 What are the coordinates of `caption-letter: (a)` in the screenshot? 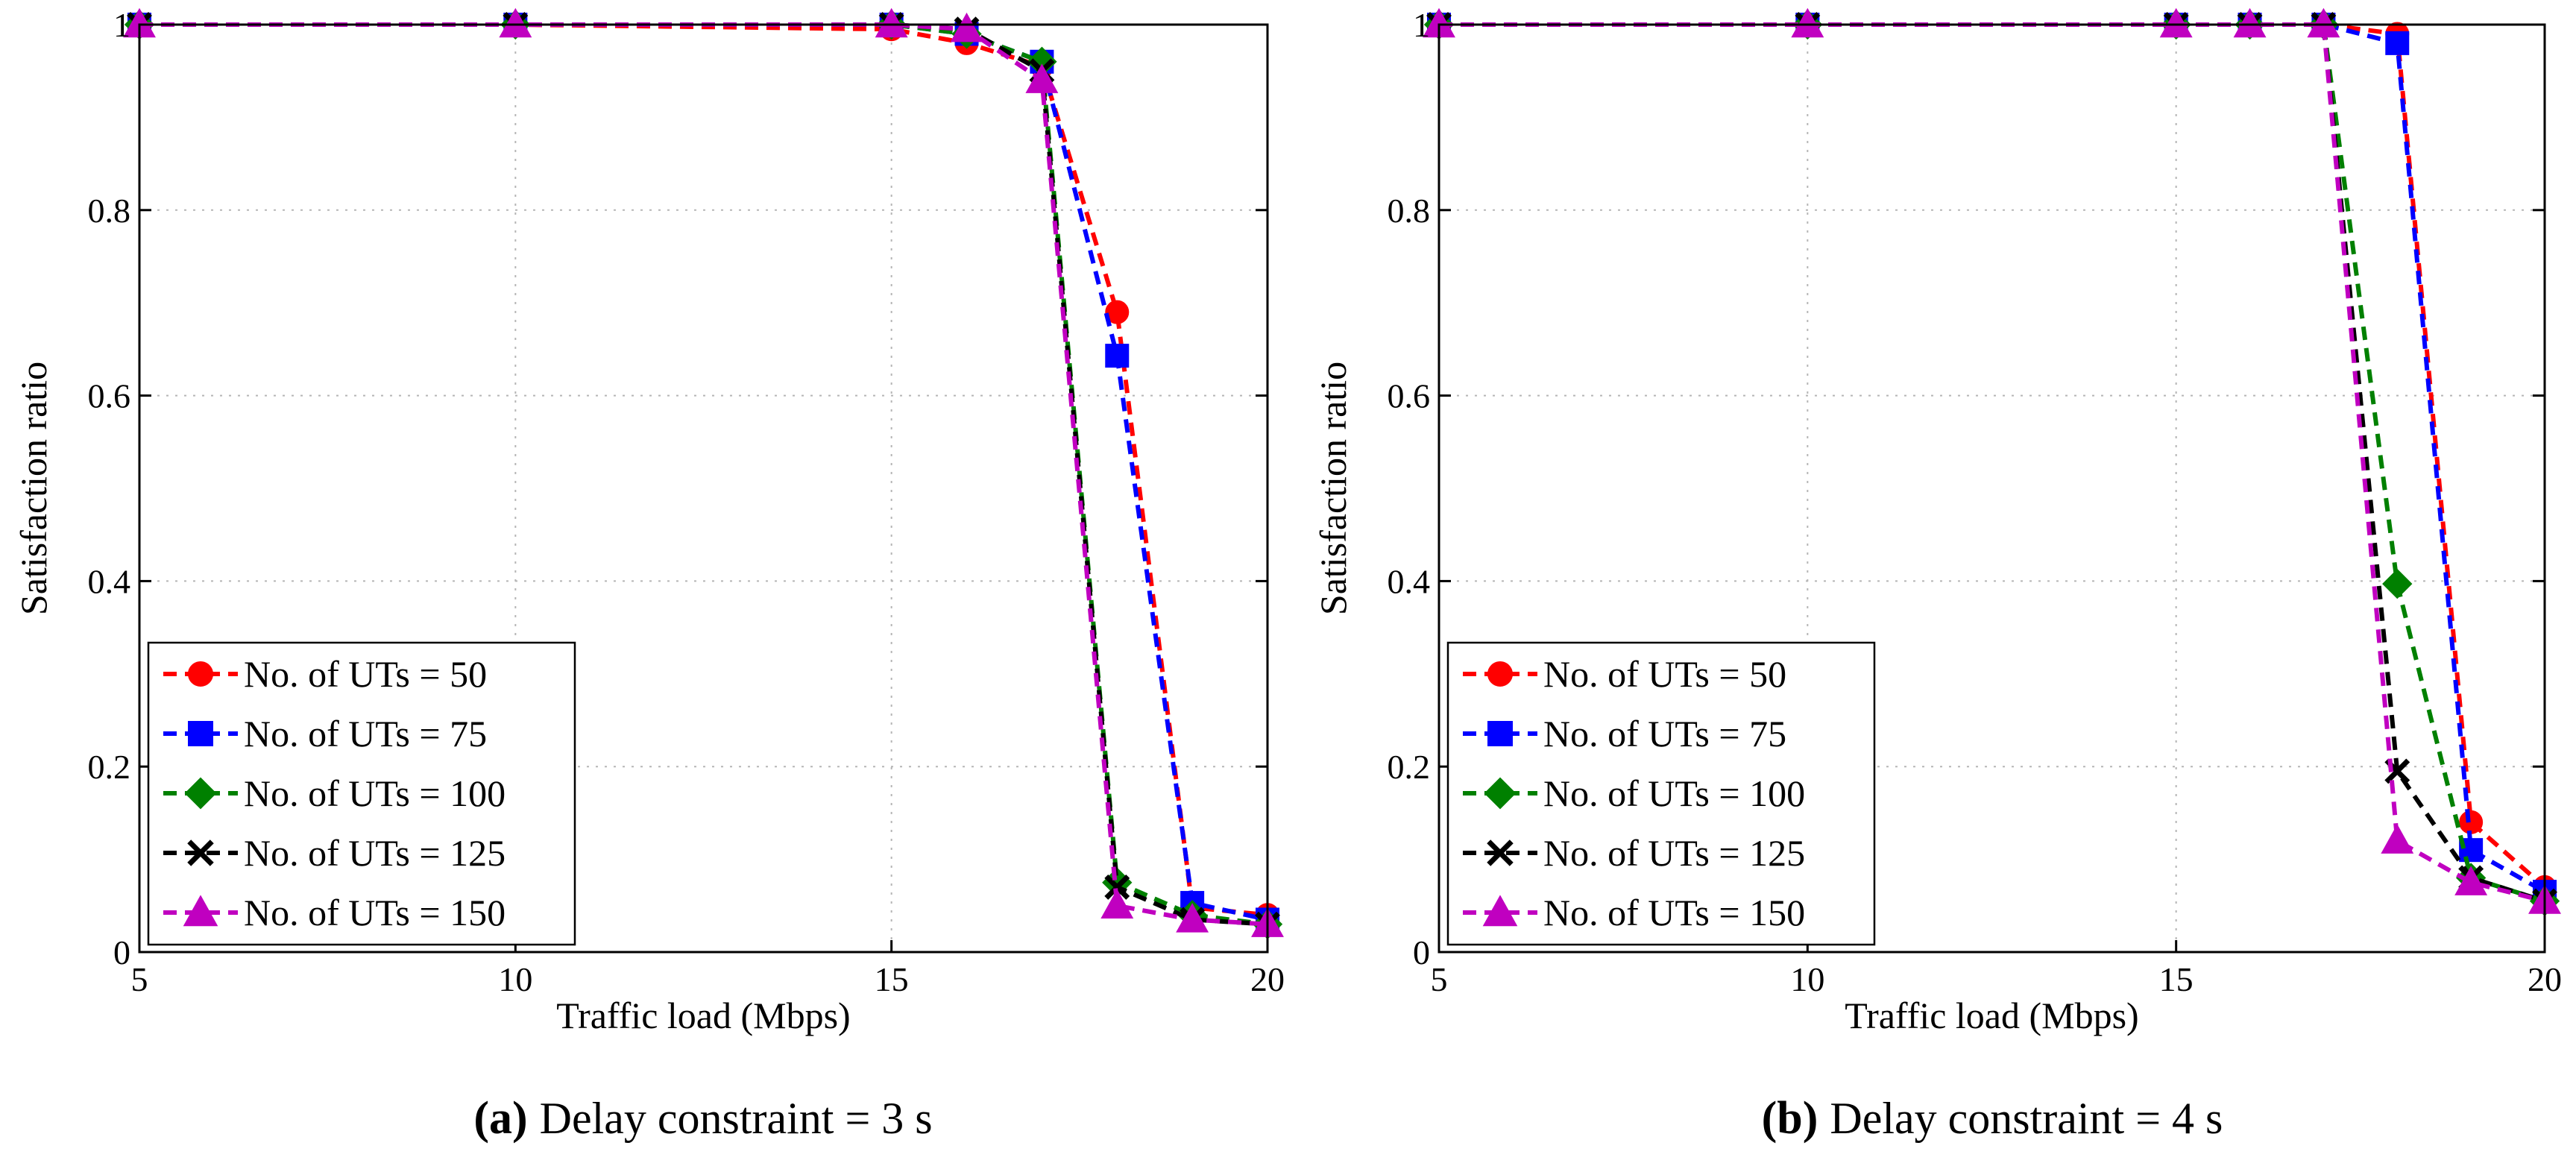 It's located at (500, 1118).